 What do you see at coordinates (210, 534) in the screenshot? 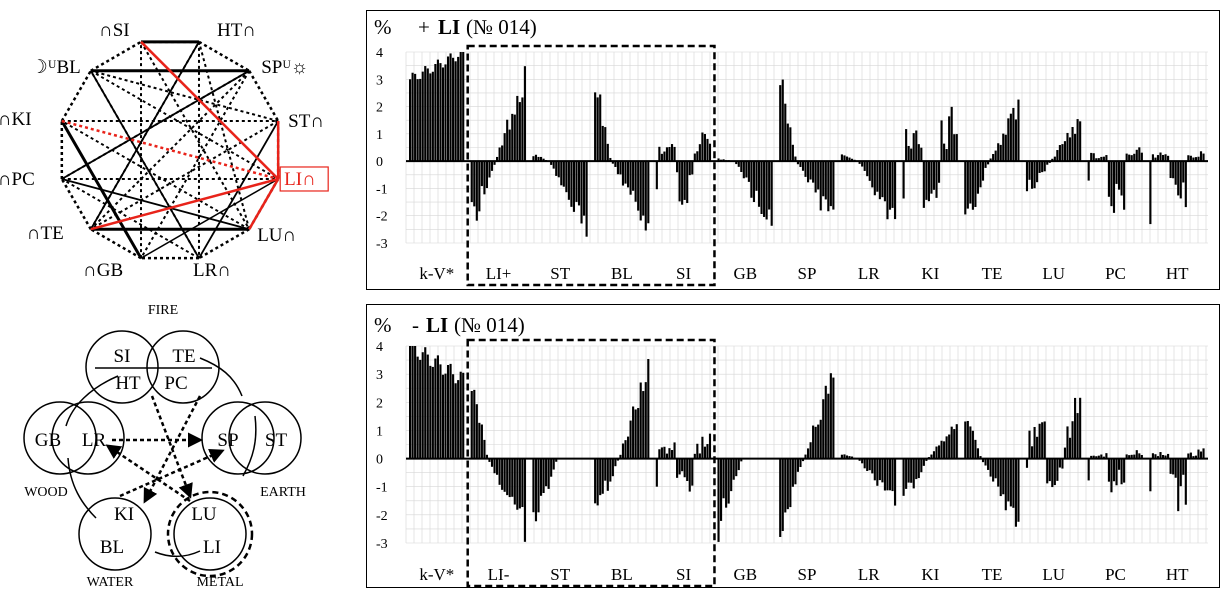
I see `metal-circle-dashed` at bounding box center [210, 534].